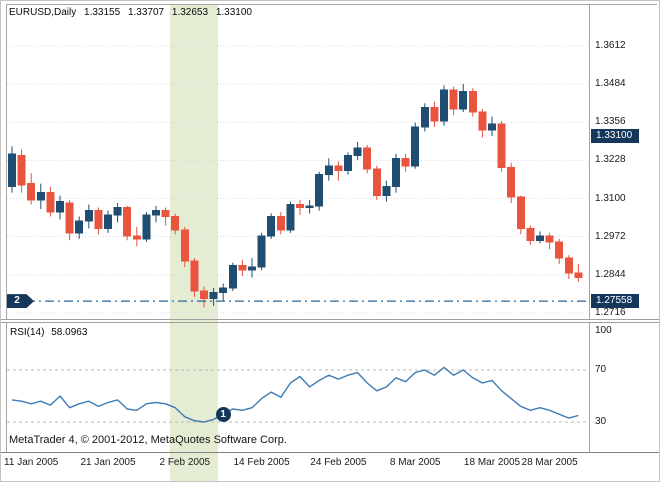 This screenshot has height=482, width=660. Describe the element at coordinates (50, 332) in the screenshot. I see `indicator-label: RSI(14) 58.0963` at that location.